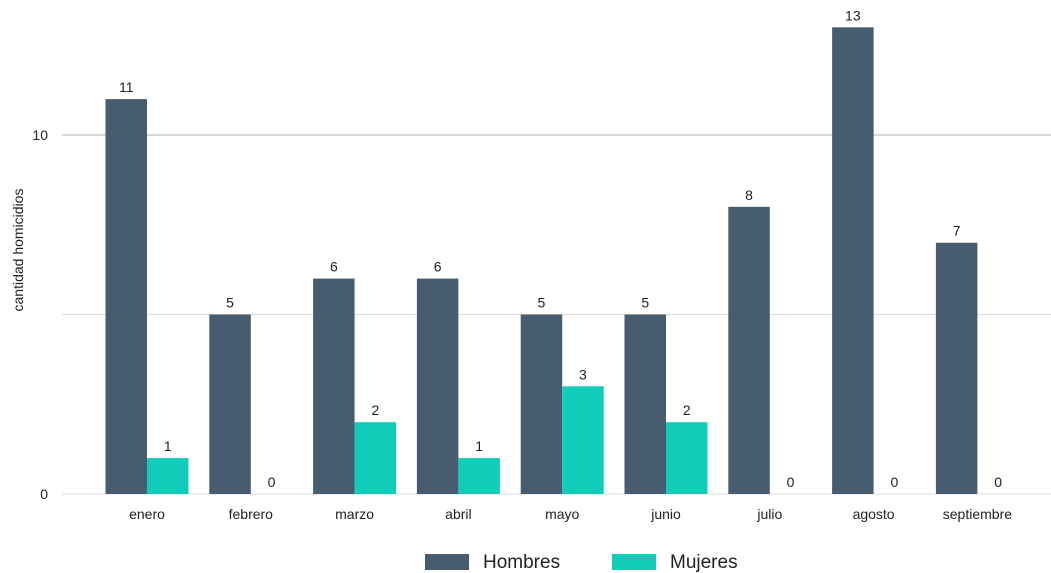 The width and height of the screenshot is (1051, 573). Describe the element at coordinates (581, 562) in the screenshot. I see `legend: Hombres Mujeres` at that location.